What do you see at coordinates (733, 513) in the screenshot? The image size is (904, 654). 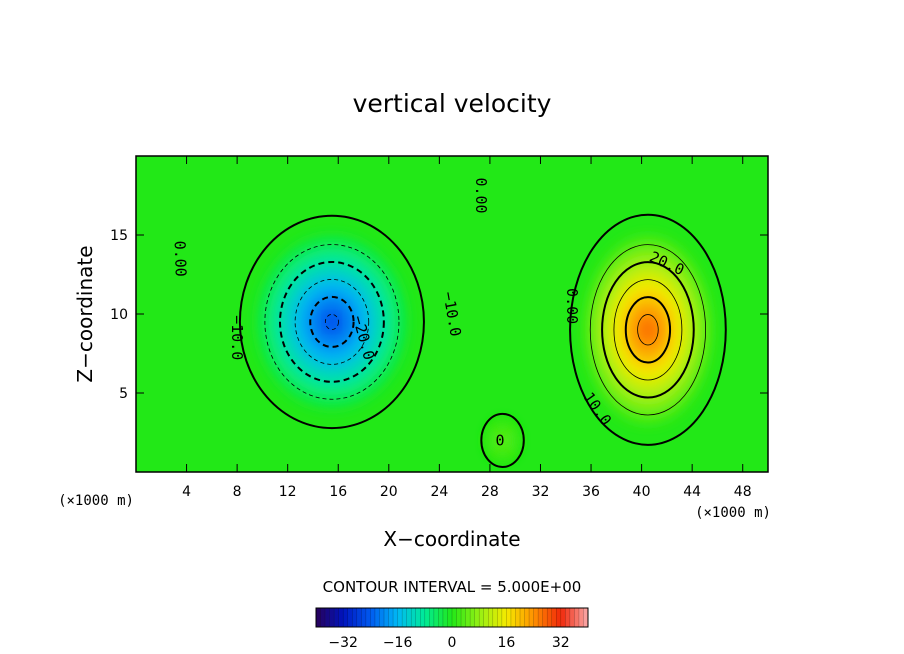 I see `x-right-unit-label: (×1000 m)` at bounding box center [733, 513].